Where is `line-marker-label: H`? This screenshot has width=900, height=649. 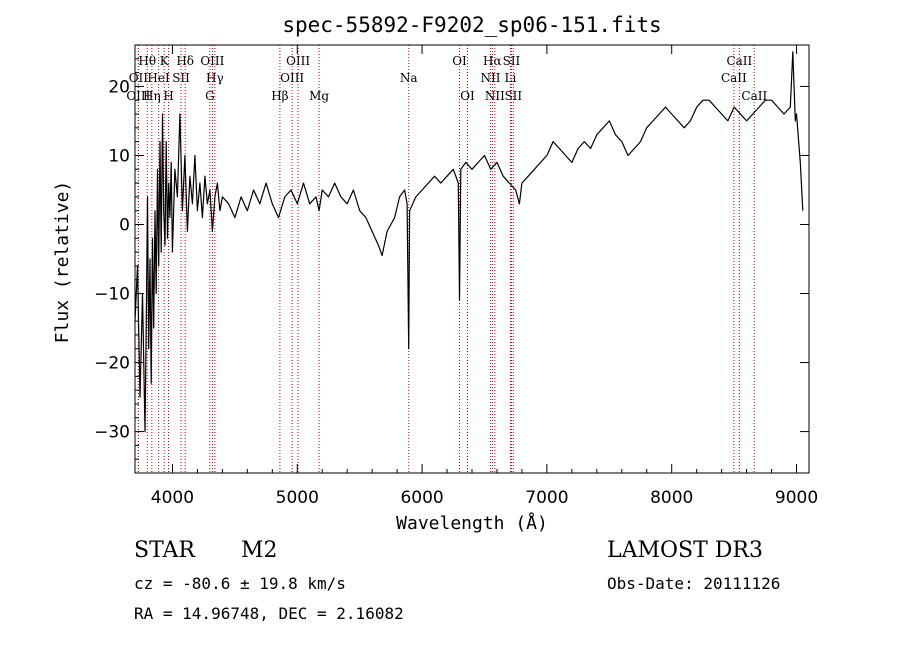
line-marker-label: H is located at coordinates (168, 96).